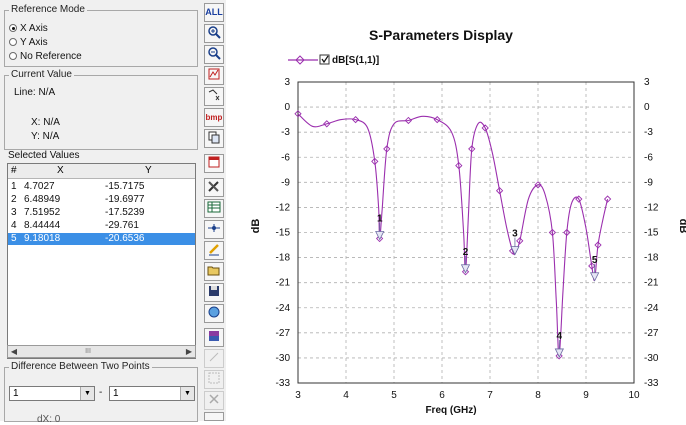 This screenshot has width=686, height=425. I want to click on zoom-out-icon, so click(214, 53).